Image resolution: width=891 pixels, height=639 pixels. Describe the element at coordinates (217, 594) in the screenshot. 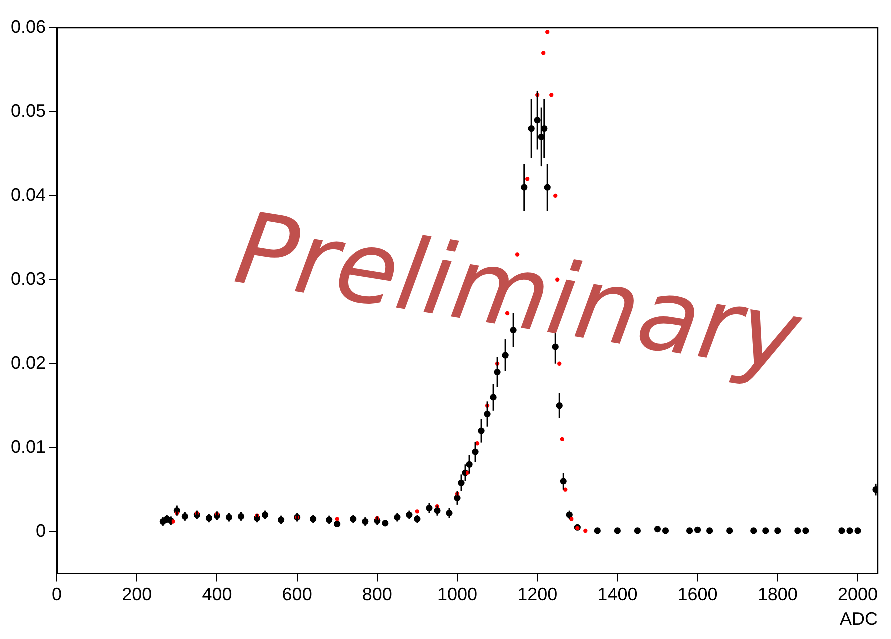

I see `x-tick-label: 400` at that location.